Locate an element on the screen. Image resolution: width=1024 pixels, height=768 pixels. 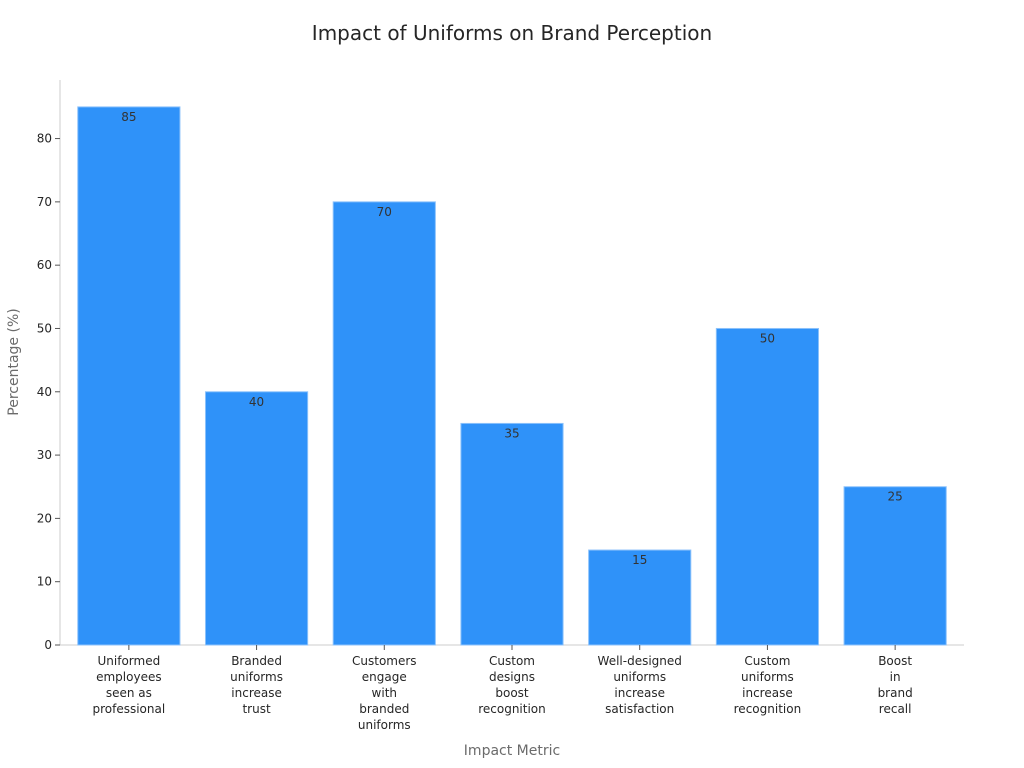
x-tick-label: Customers engage with branded uniforms is located at coordinates (384, 693).